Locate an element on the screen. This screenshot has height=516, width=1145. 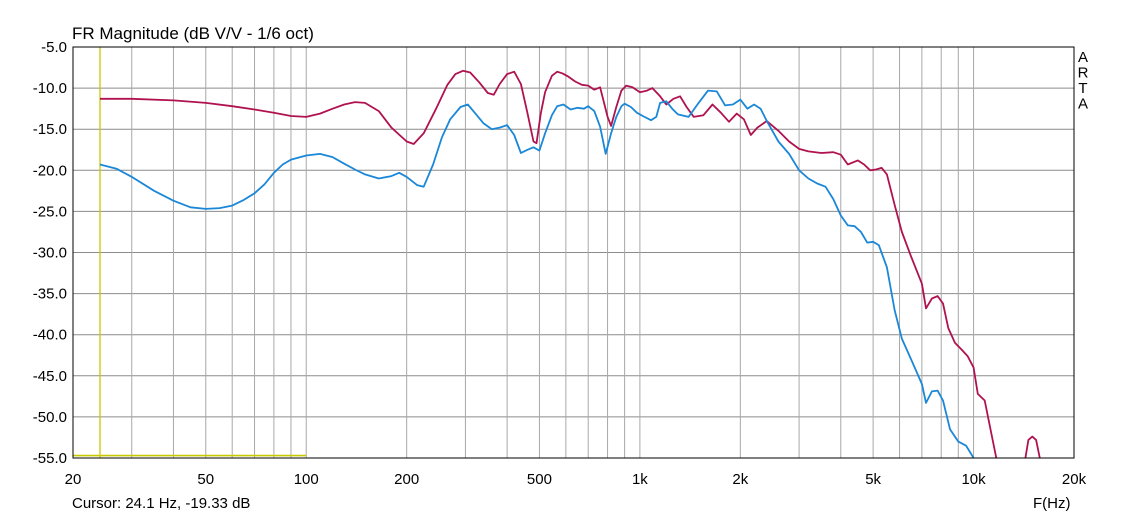
y-tick-label: -55.0 is located at coordinates (50, 458).